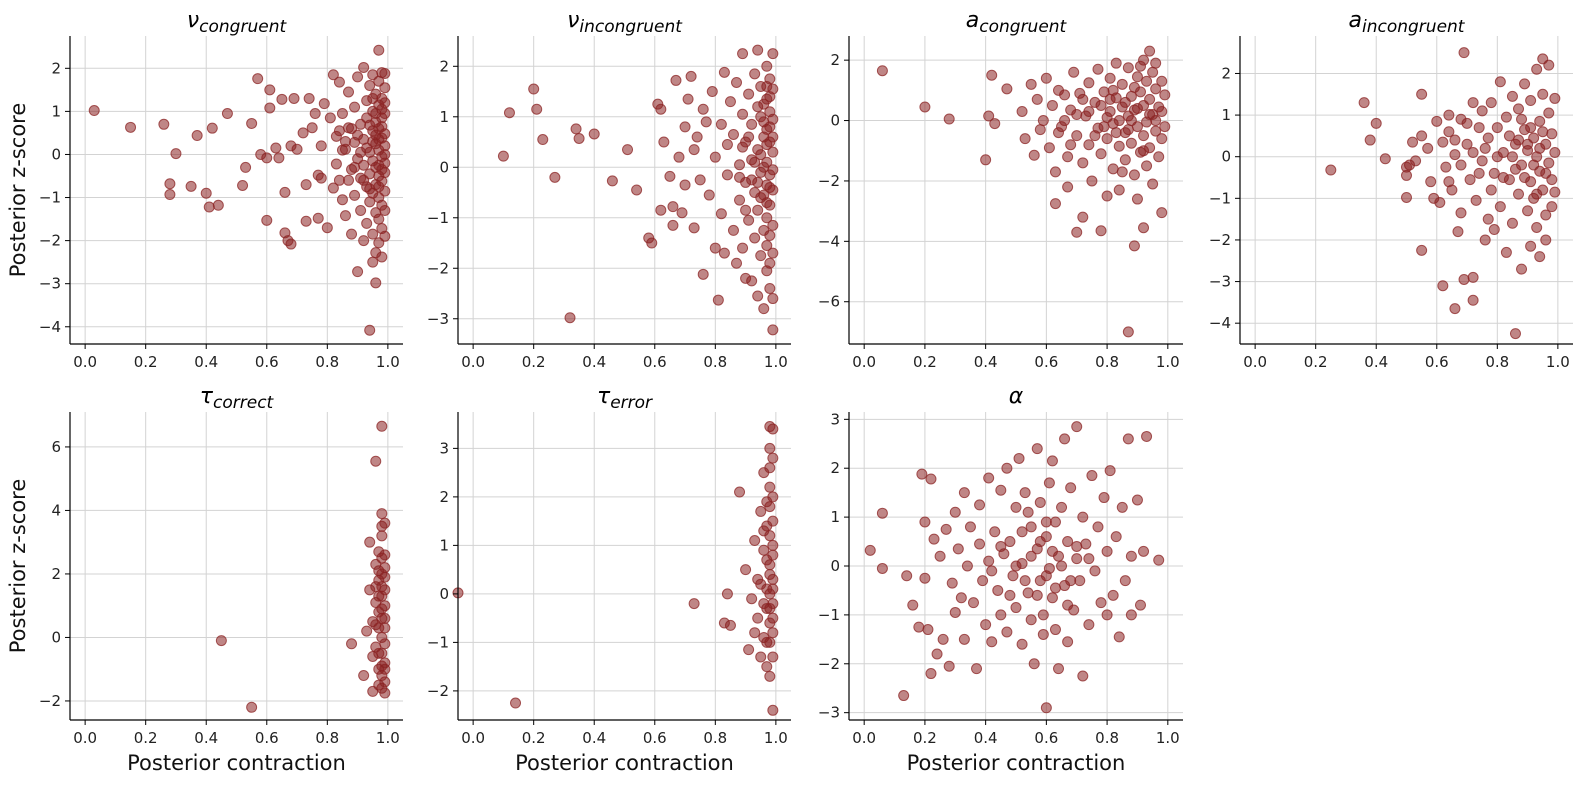  What do you see at coordinates (1000, 189) in the screenshot?
I see `subplot-3: 0.0 0.2 0.4 0.6 0.8 1.0 −6 −4 −2 0 2 acongruent` at bounding box center [1000, 189].